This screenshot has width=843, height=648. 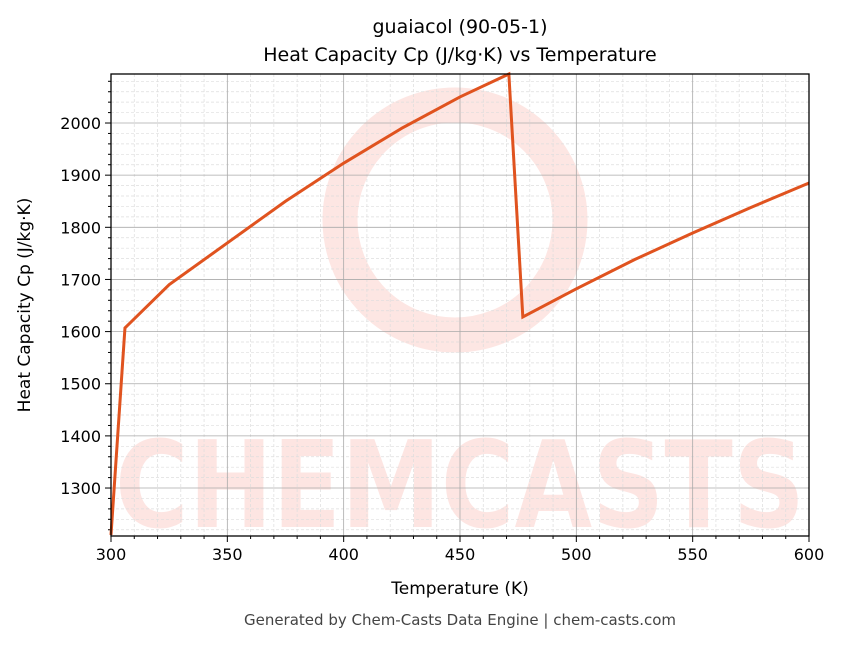 I want to click on x-tick-label: 350, so click(x=227, y=554).